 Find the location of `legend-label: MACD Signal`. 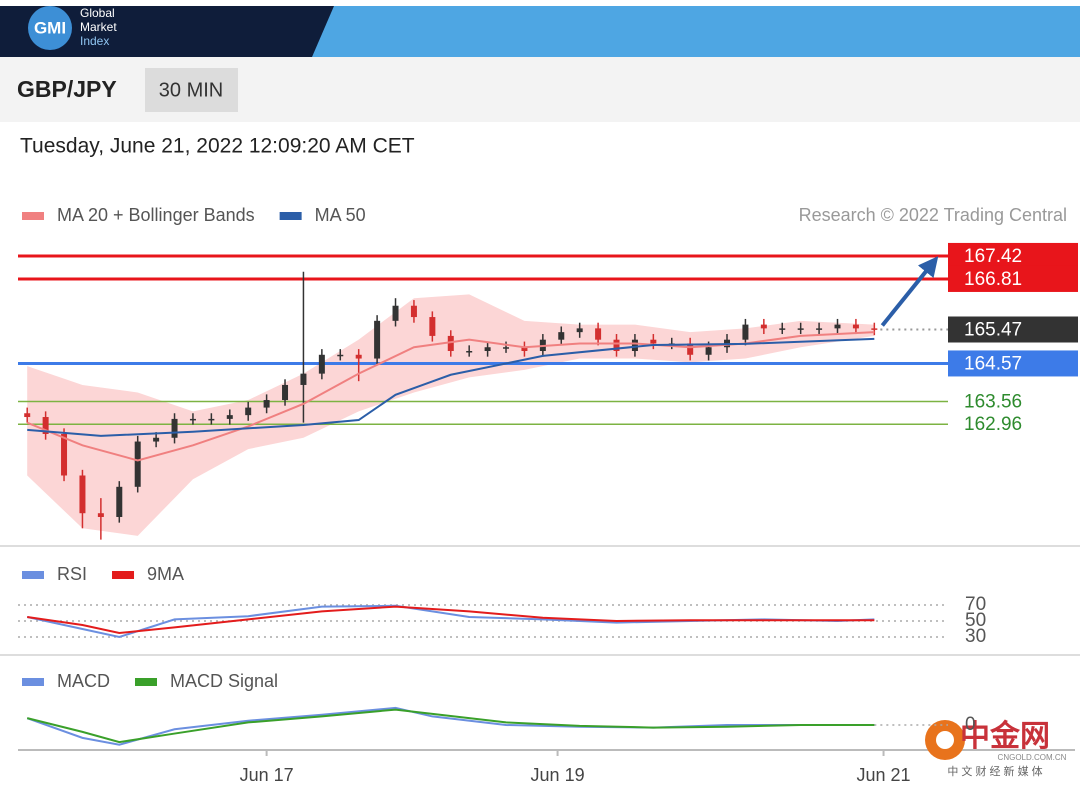

legend-label: MACD Signal is located at coordinates (224, 681).